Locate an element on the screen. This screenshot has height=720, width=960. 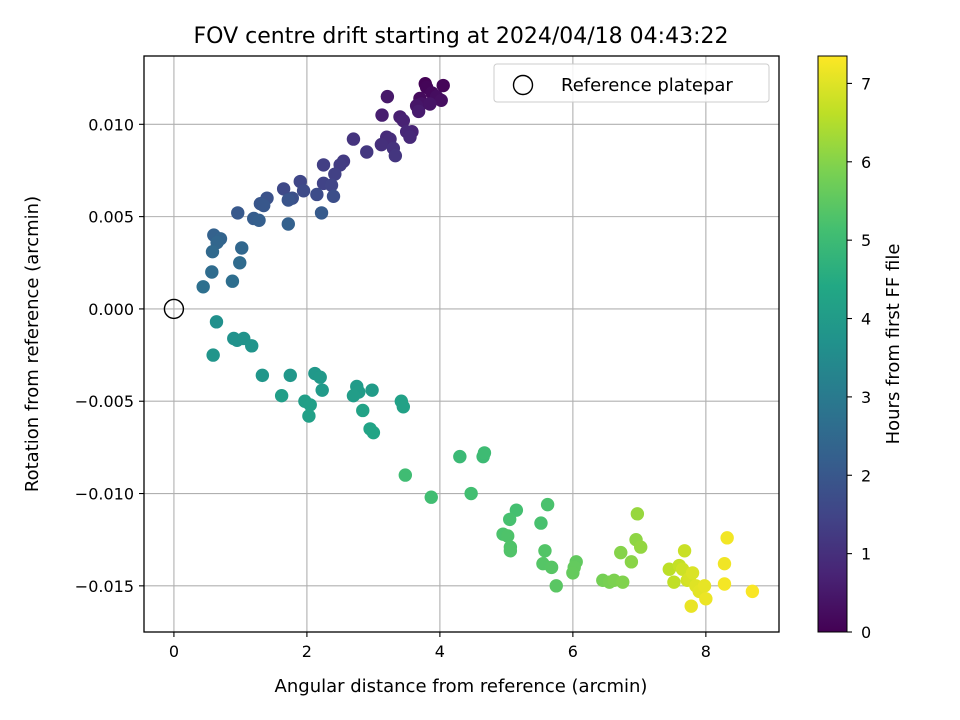
colorbar-gradient is located at coordinates (832, 344).